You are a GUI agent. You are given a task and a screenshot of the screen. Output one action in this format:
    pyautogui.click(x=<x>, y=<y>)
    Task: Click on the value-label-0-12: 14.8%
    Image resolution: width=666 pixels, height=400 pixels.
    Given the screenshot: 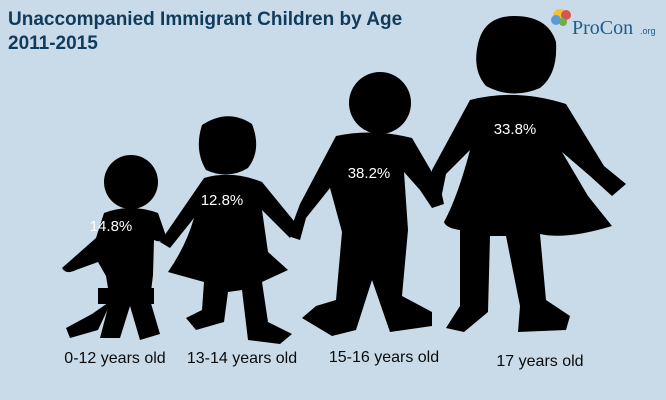 What is the action you would take?
    pyautogui.click(x=111, y=226)
    